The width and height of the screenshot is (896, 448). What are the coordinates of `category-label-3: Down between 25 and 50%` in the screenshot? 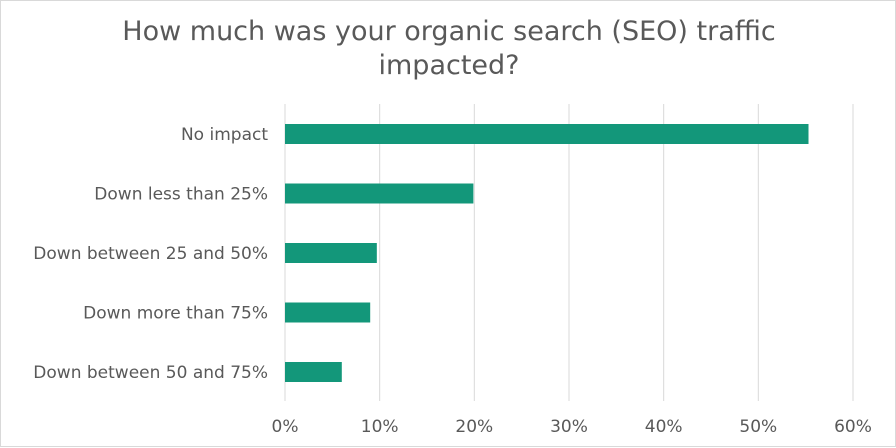 It's located at (150, 254).